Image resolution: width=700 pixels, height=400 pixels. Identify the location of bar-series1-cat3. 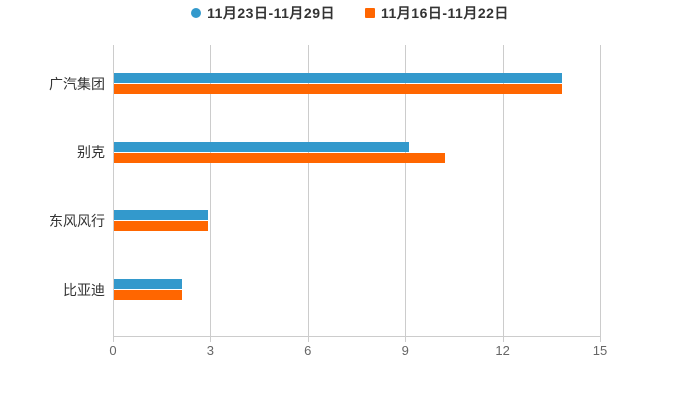
(148, 295).